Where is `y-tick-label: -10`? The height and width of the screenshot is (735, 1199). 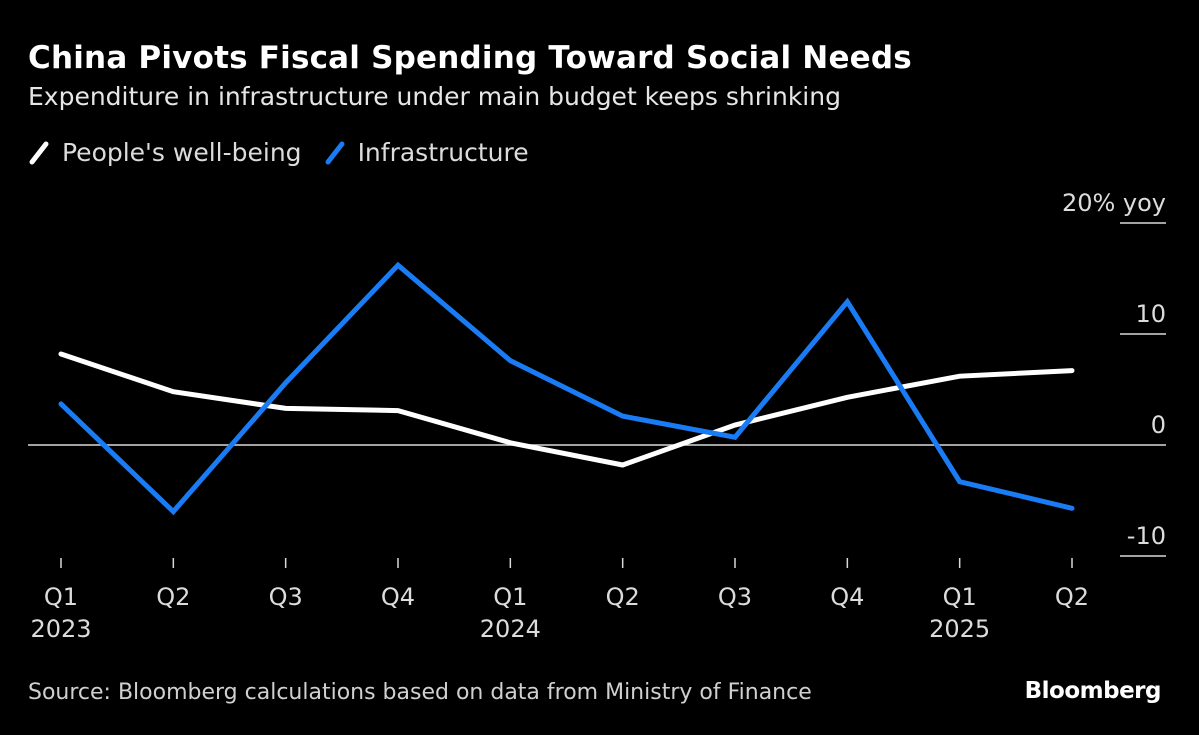
y-tick-label: -10 is located at coordinates (1146, 536).